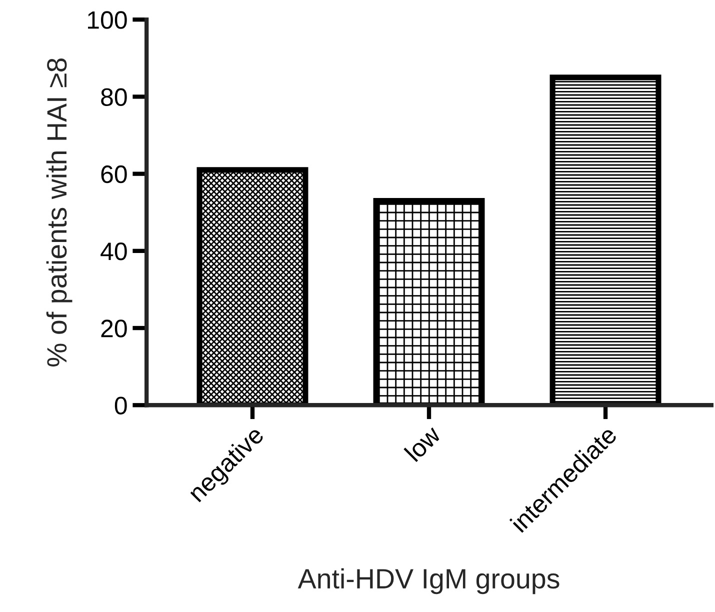 This screenshot has height=612, width=715. Describe the element at coordinates (114, 174) in the screenshot. I see `y-tick-label: 60` at that location.